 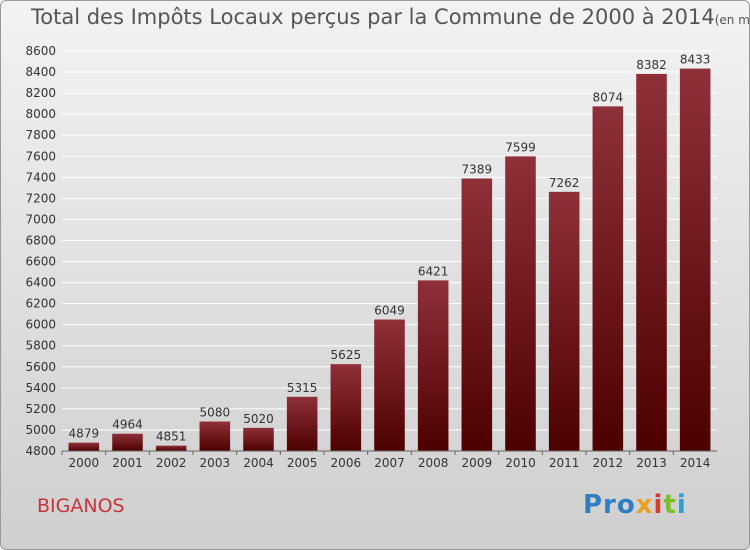 What do you see at coordinates (171, 448) in the screenshot?
I see `bar-2002` at bounding box center [171, 448].